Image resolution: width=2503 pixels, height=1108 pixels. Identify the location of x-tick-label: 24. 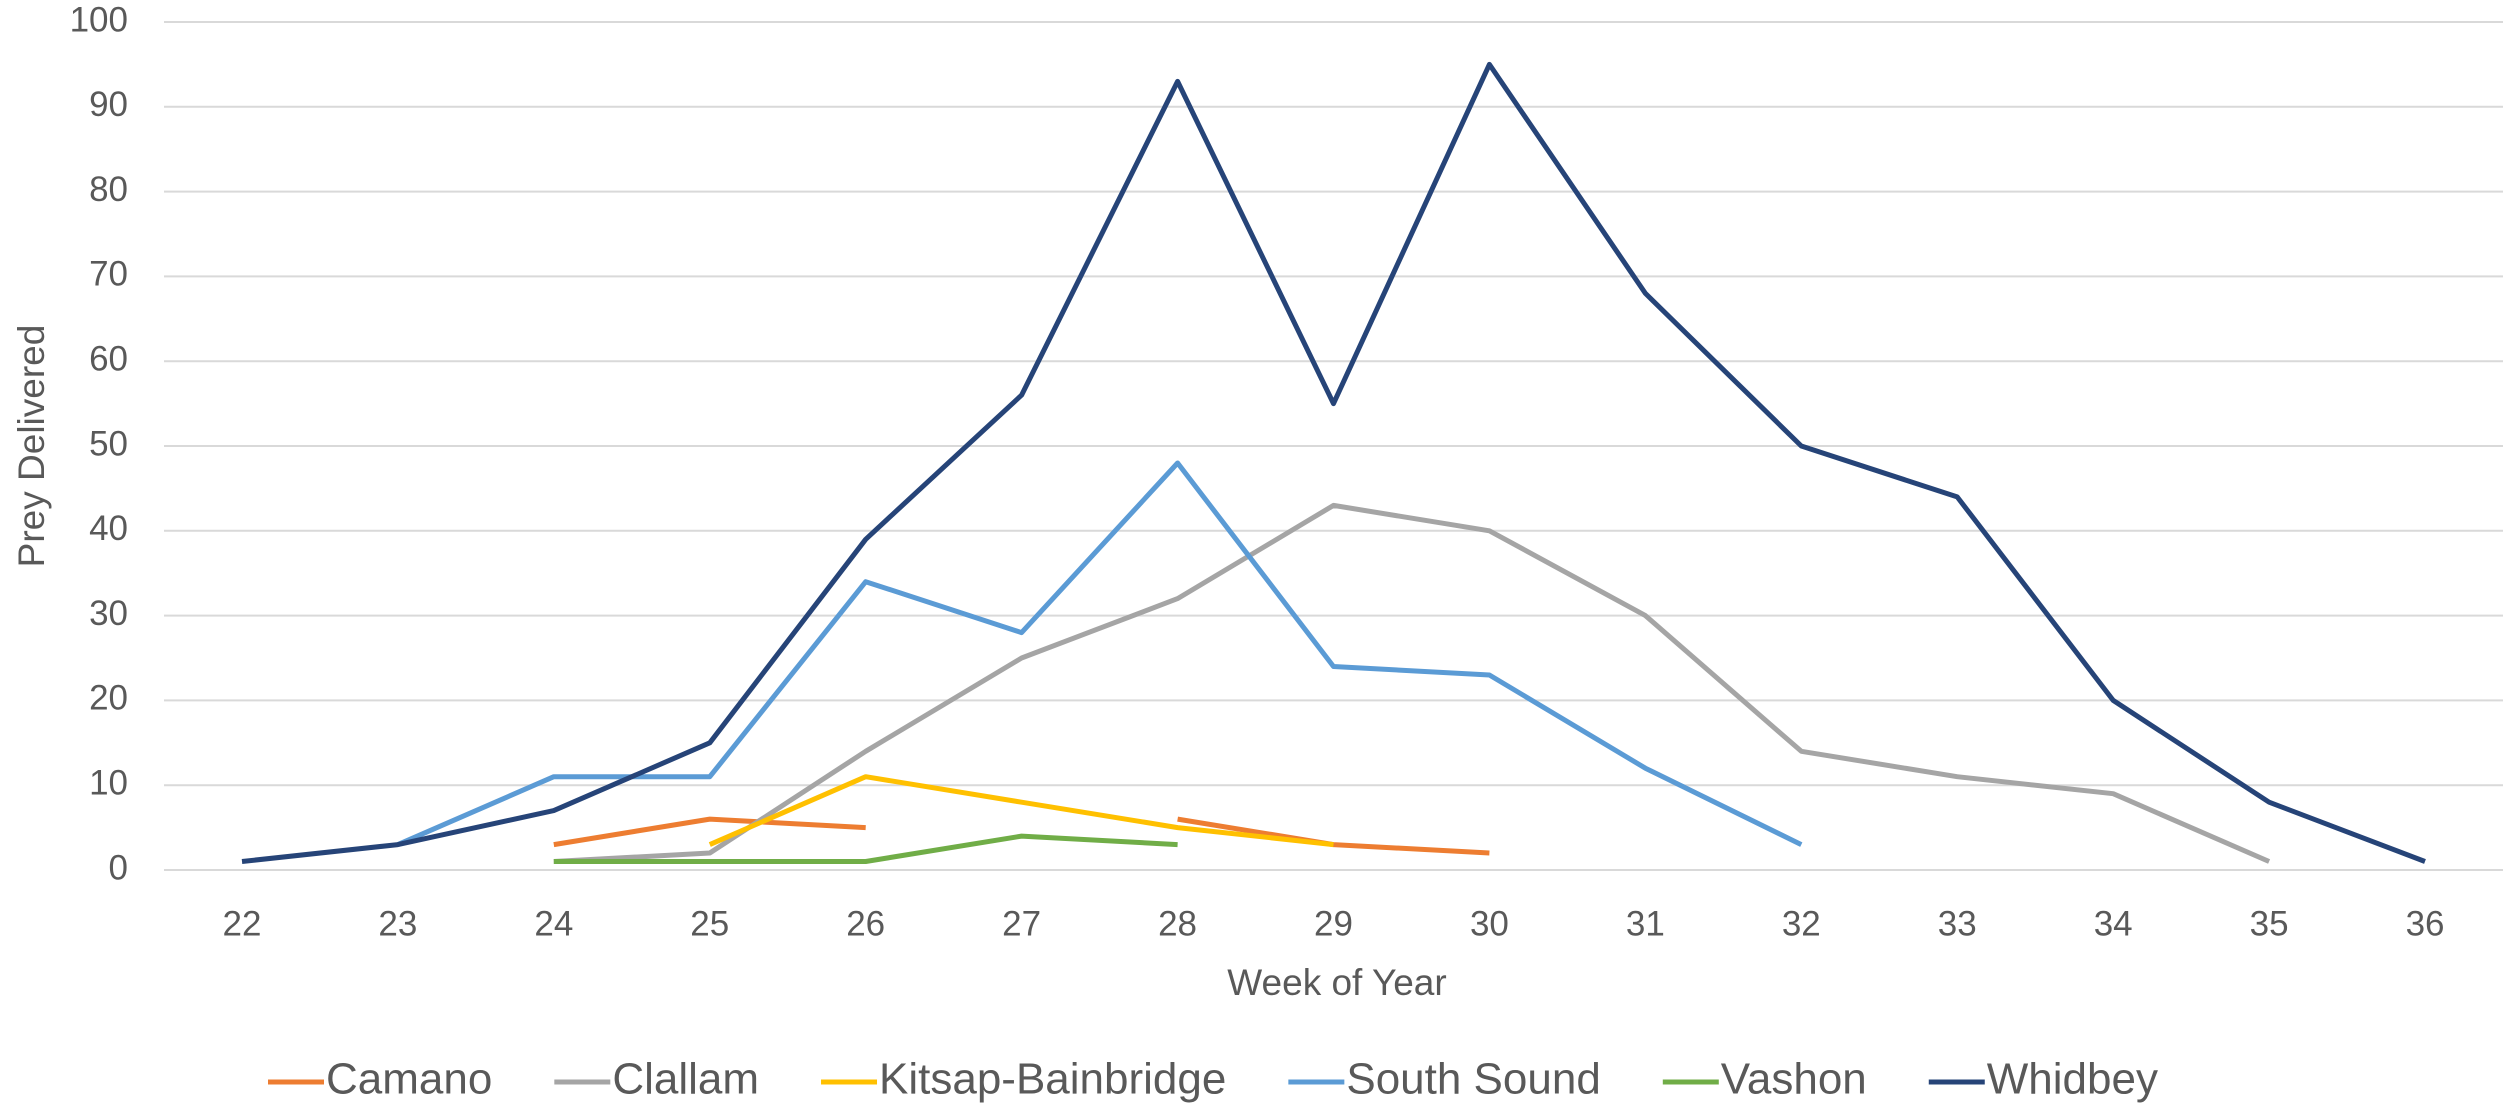
(553, 923).